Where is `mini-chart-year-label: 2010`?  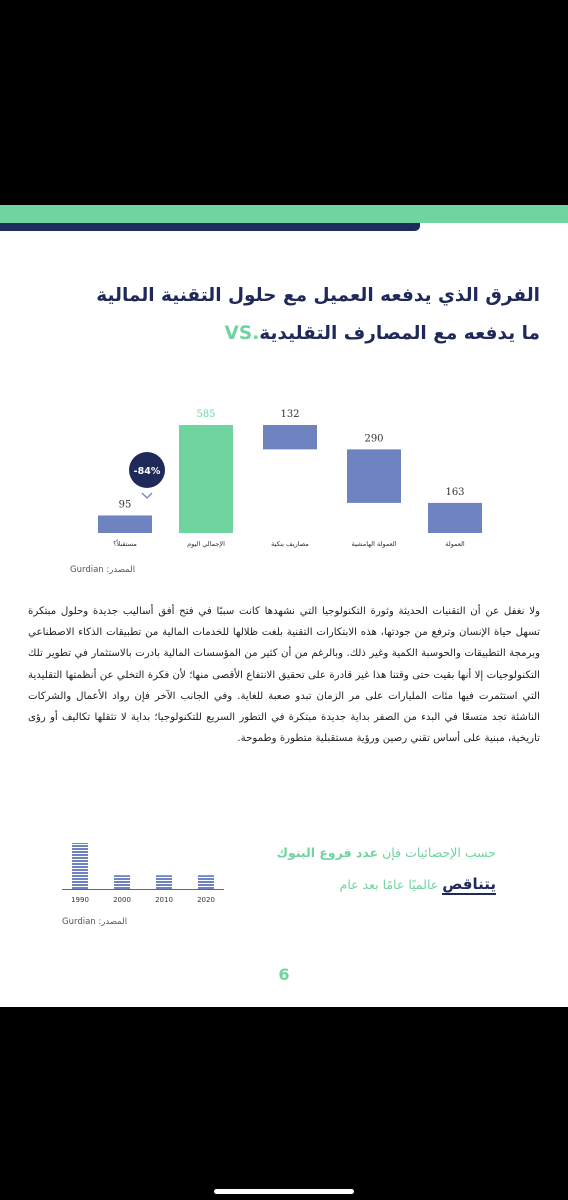 mini-chart-year-label: 2010 is located at coordinates (164, 900).